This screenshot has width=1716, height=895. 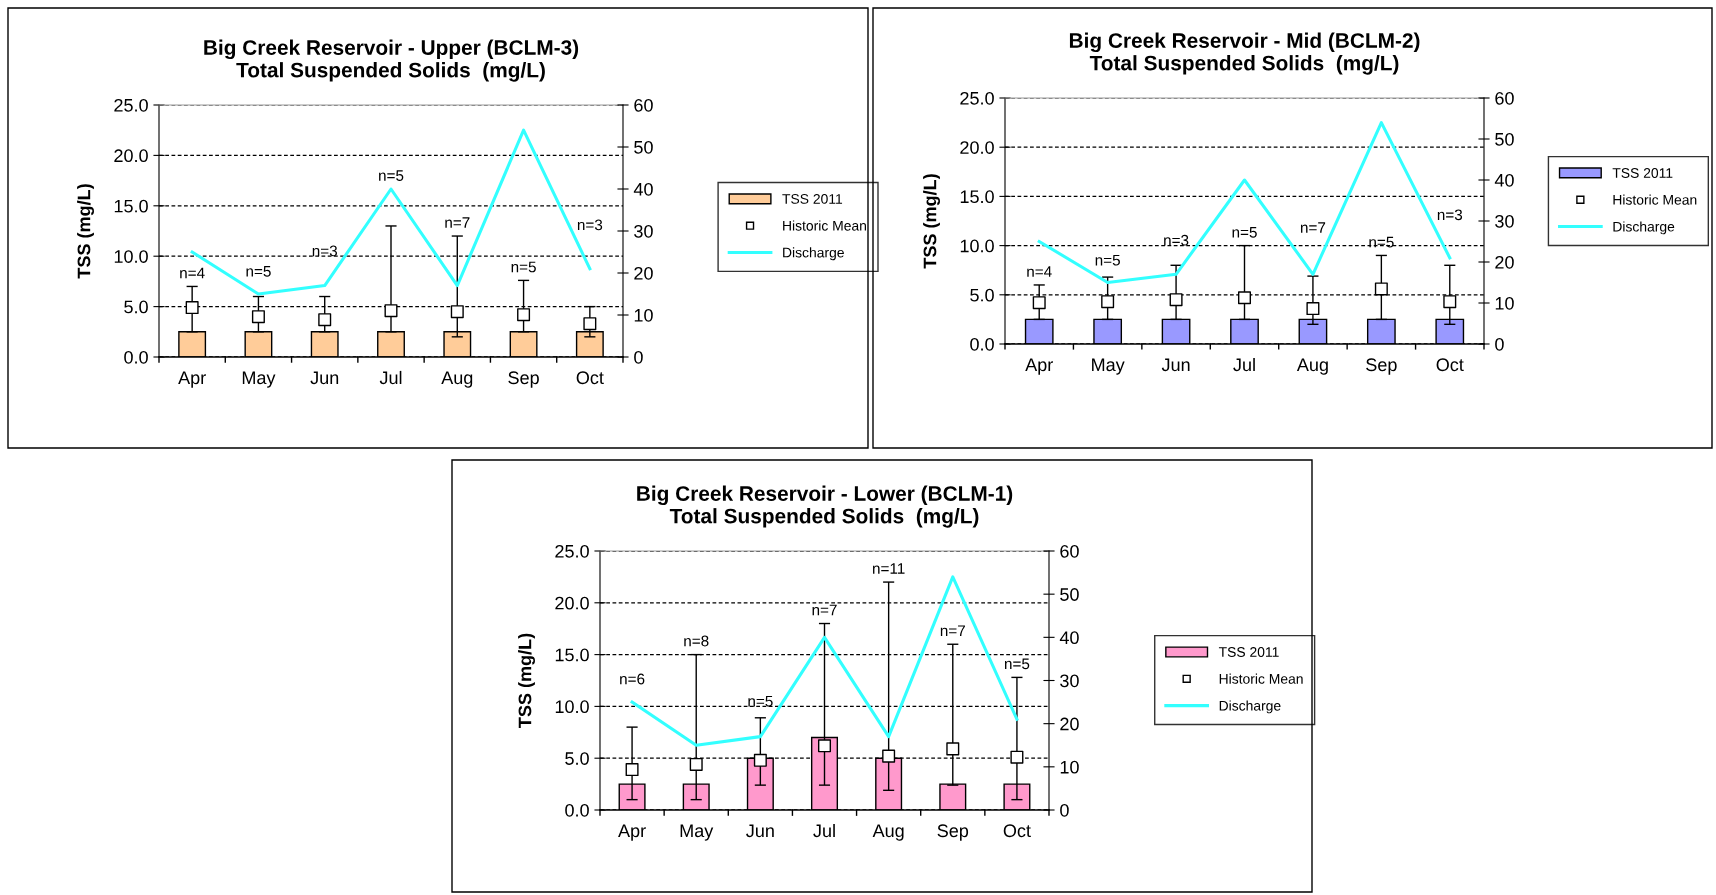 What do you see at coordinates (1504, 98) in the screenshot?
I see `y2-tick-label: 60` at bounding box center [1504, 98].